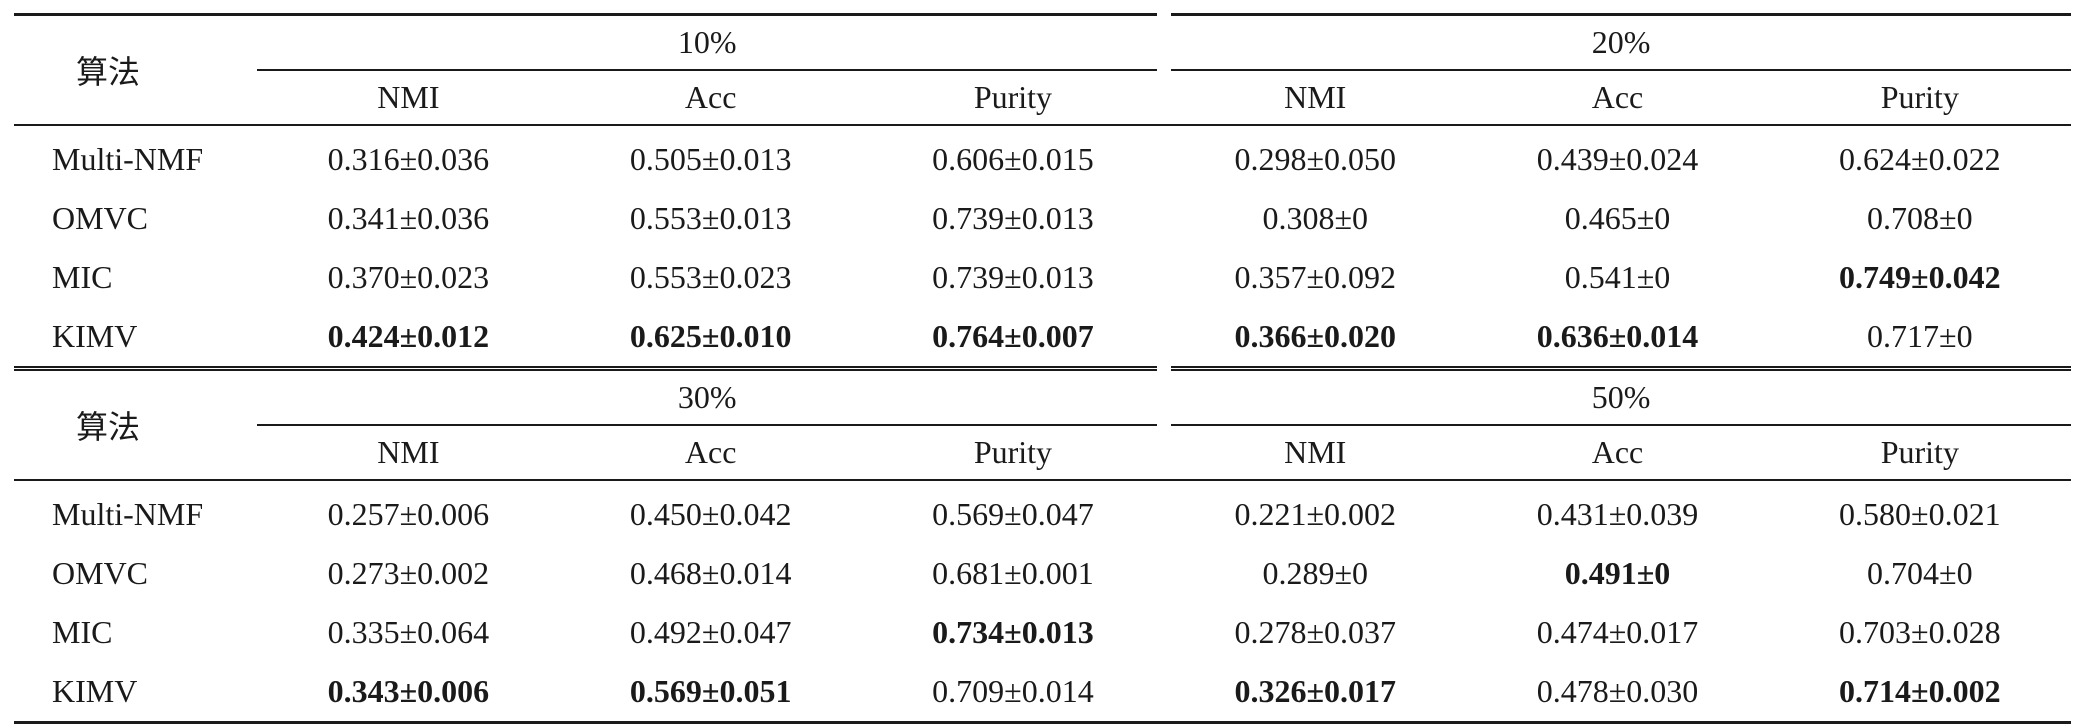 This screenshot has height=724, width=2077. Describe the element at coordinates (408, 573) in the screenshot. I see `table-cell: 0.273±0.002` at that location.